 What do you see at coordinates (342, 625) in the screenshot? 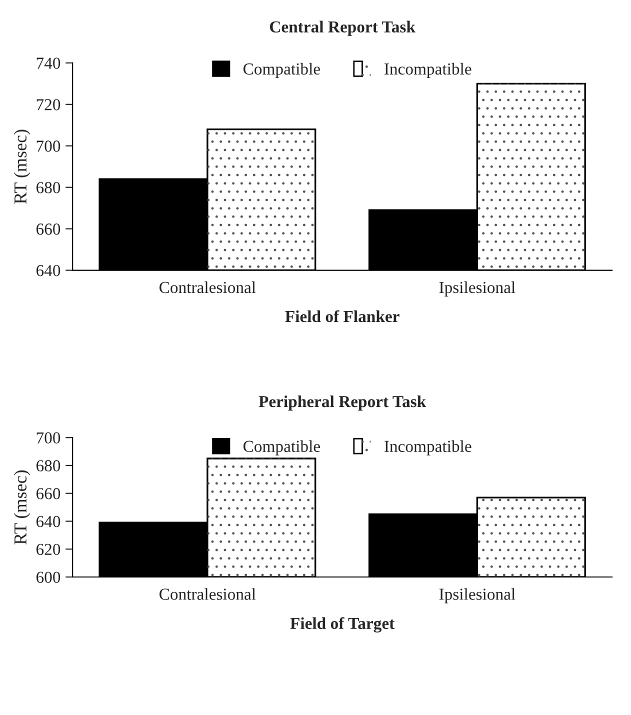
I see `x-axis-title: Field of Target` at bounding box center [342, 625].